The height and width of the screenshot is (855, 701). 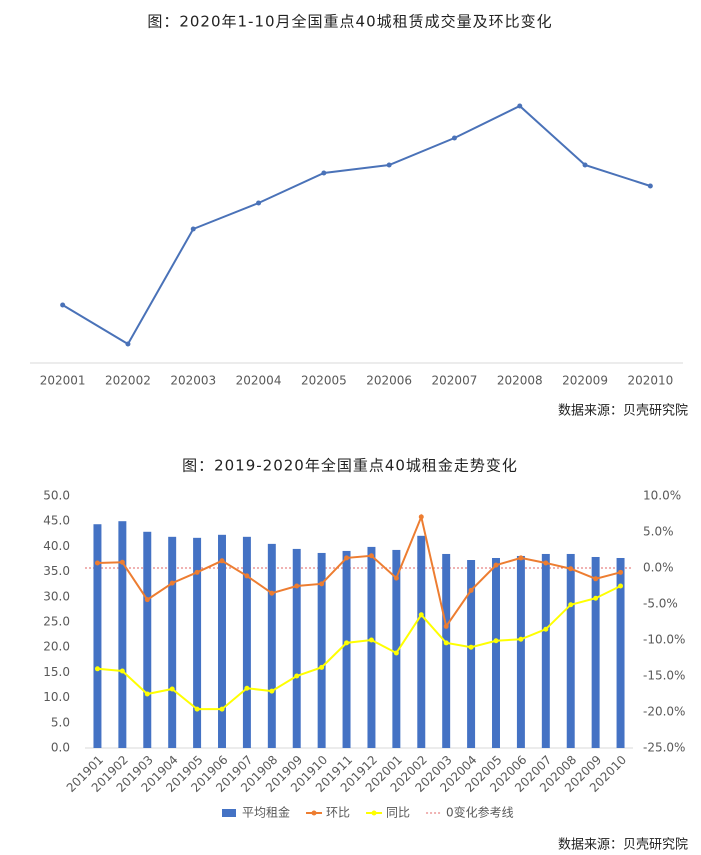 I want to click on y-tick-label: 30.0, so click(x=56, y=596).